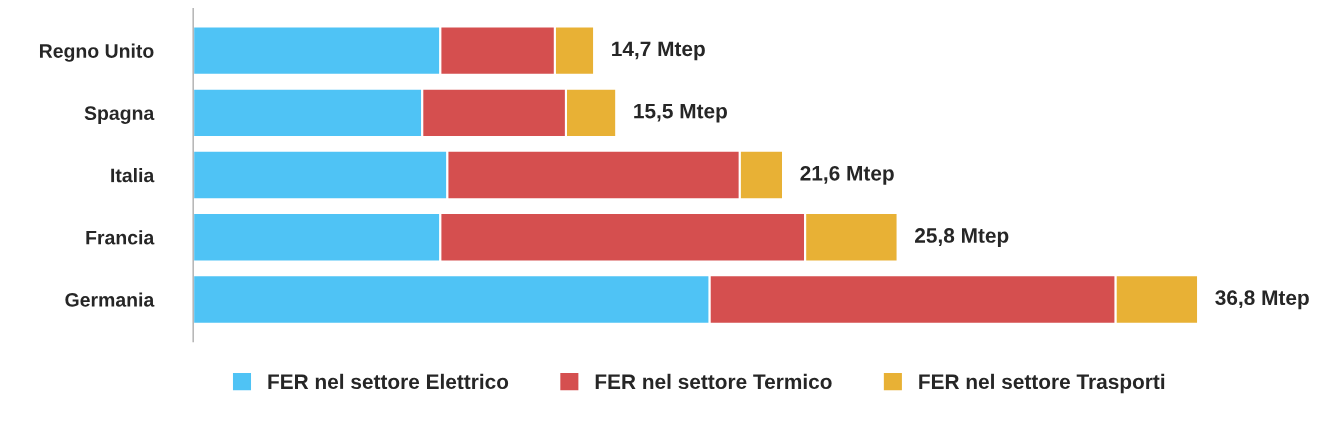 The image size is (1332, 427). Describe the element at coordinates (110, 299) in the screenshot. I see `y-tick-label: Germania` at that location.